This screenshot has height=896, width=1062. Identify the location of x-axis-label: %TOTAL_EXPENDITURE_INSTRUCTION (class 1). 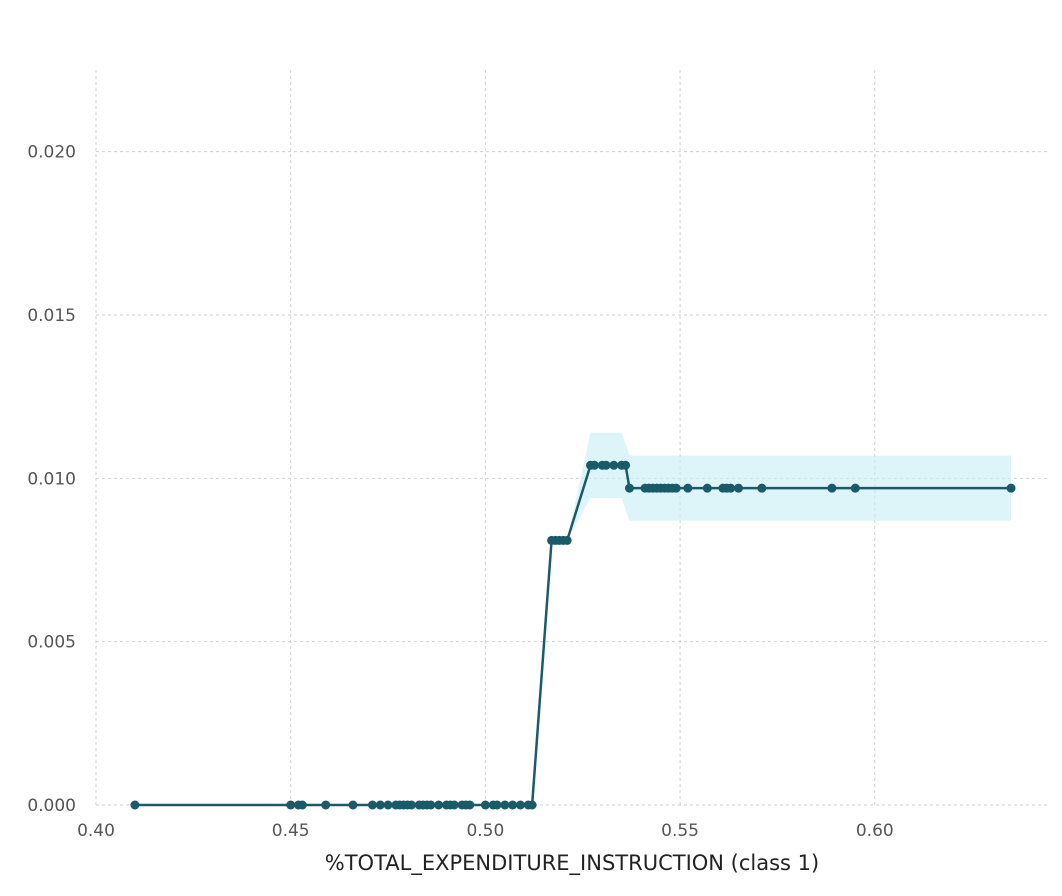
(572, 863).